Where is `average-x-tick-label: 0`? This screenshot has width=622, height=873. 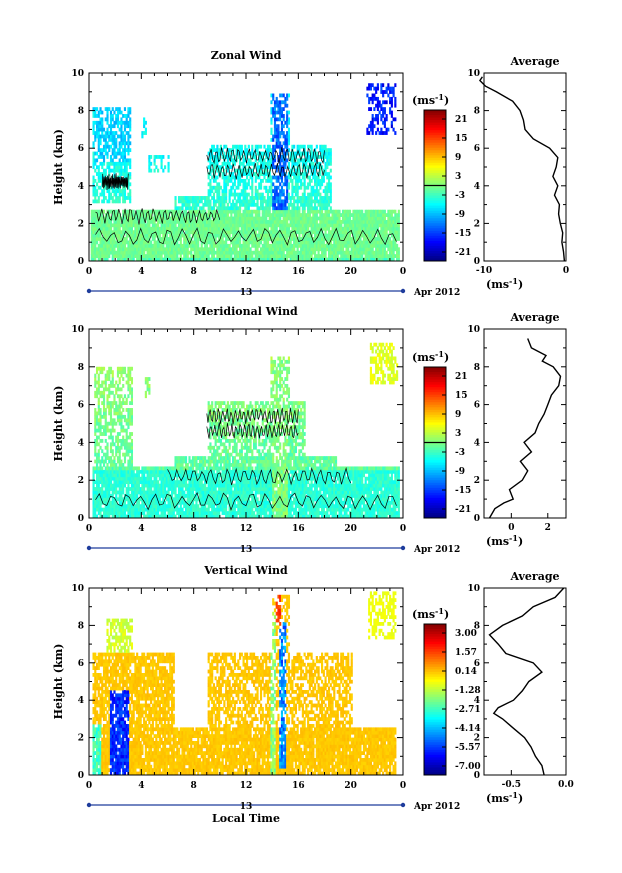 average-x-tick-label: 0 is located at coordinates (511, 528).